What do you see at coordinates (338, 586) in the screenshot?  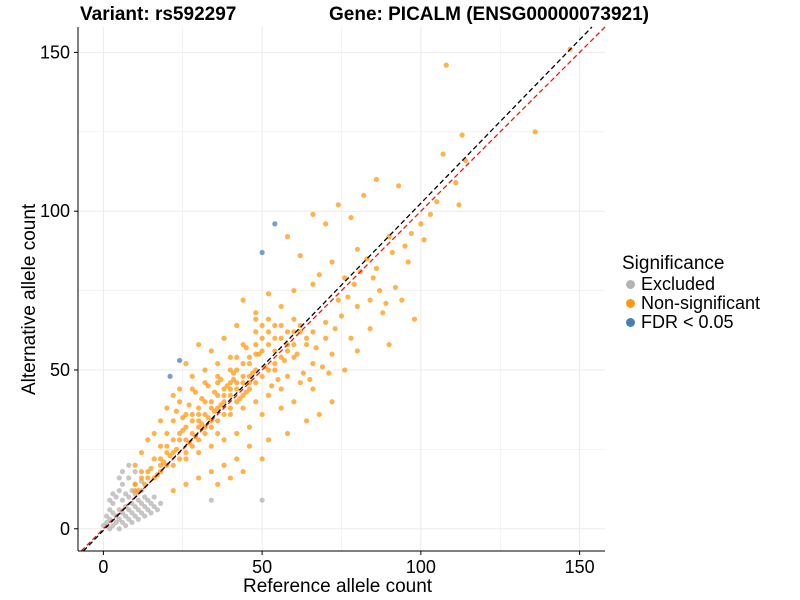 I see `x-axis-label: Reference allele count` at bounding box center [338, 586].